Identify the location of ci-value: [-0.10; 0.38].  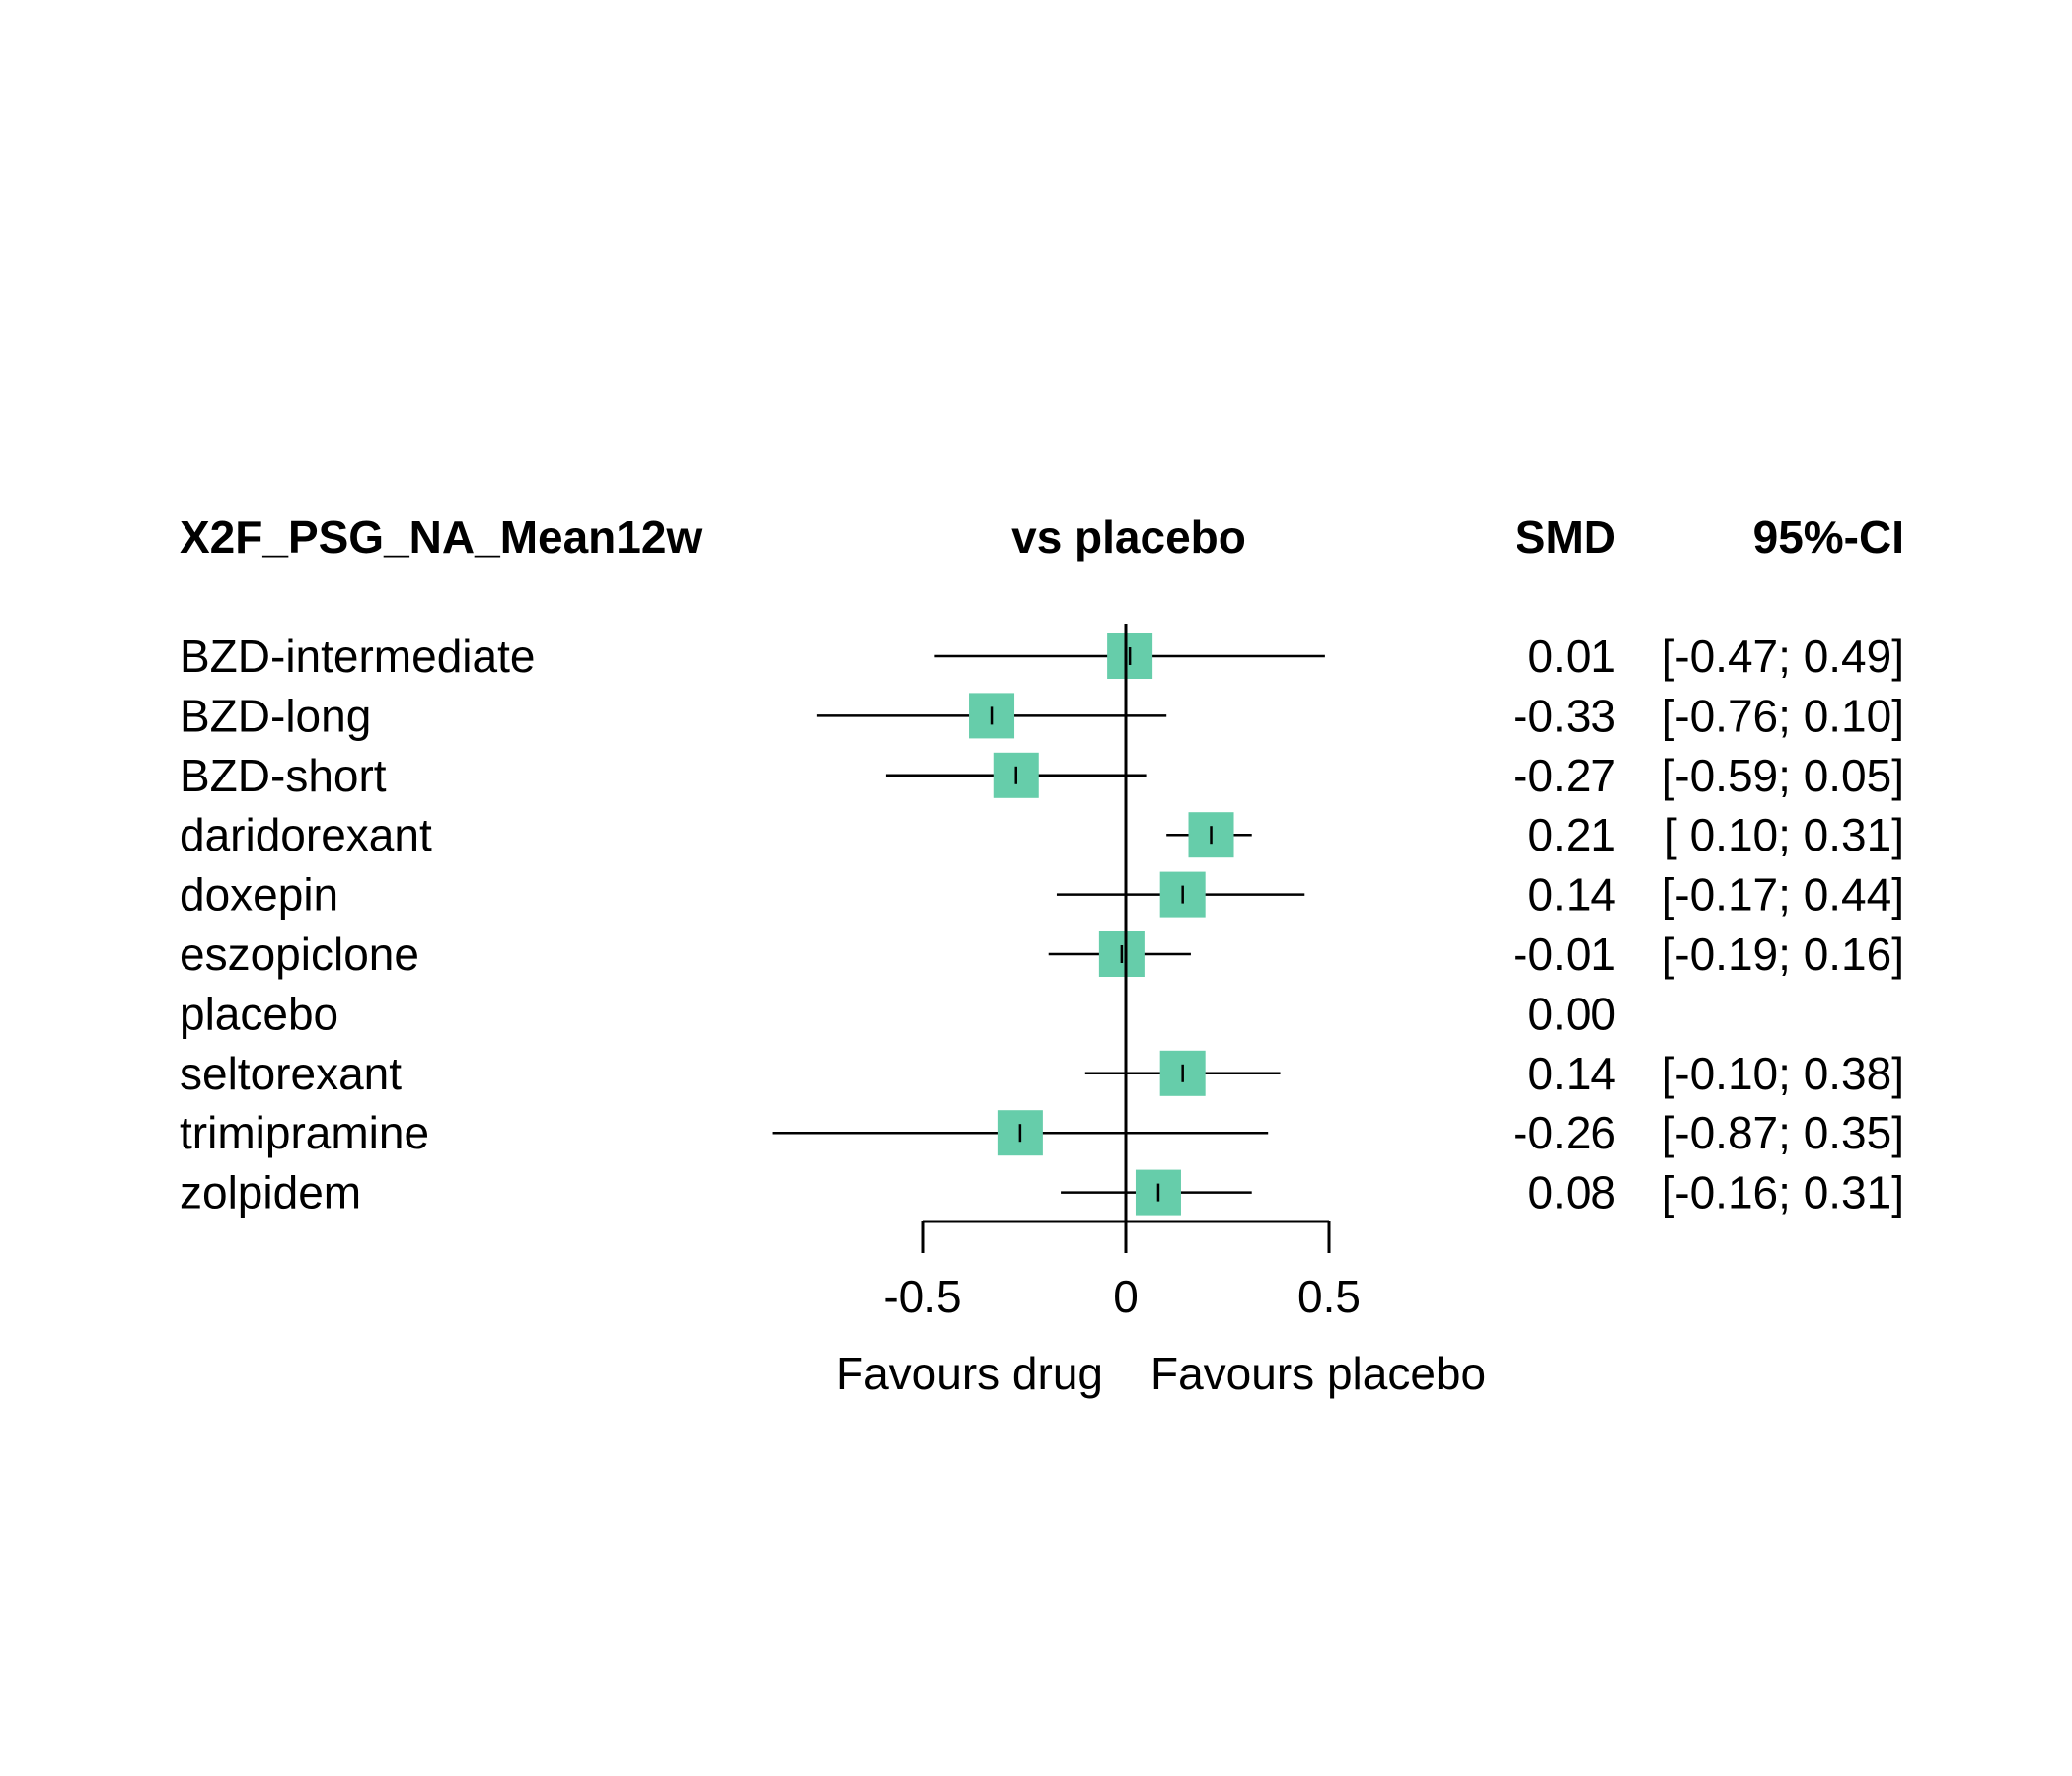
(1784, 1074).